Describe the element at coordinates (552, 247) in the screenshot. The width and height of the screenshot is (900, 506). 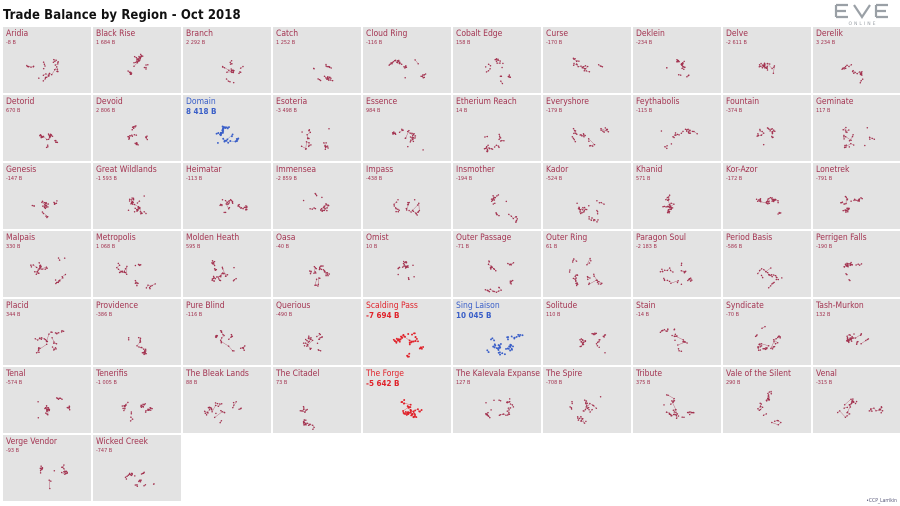
I see `region-trade-balance: 61 B` at that location.